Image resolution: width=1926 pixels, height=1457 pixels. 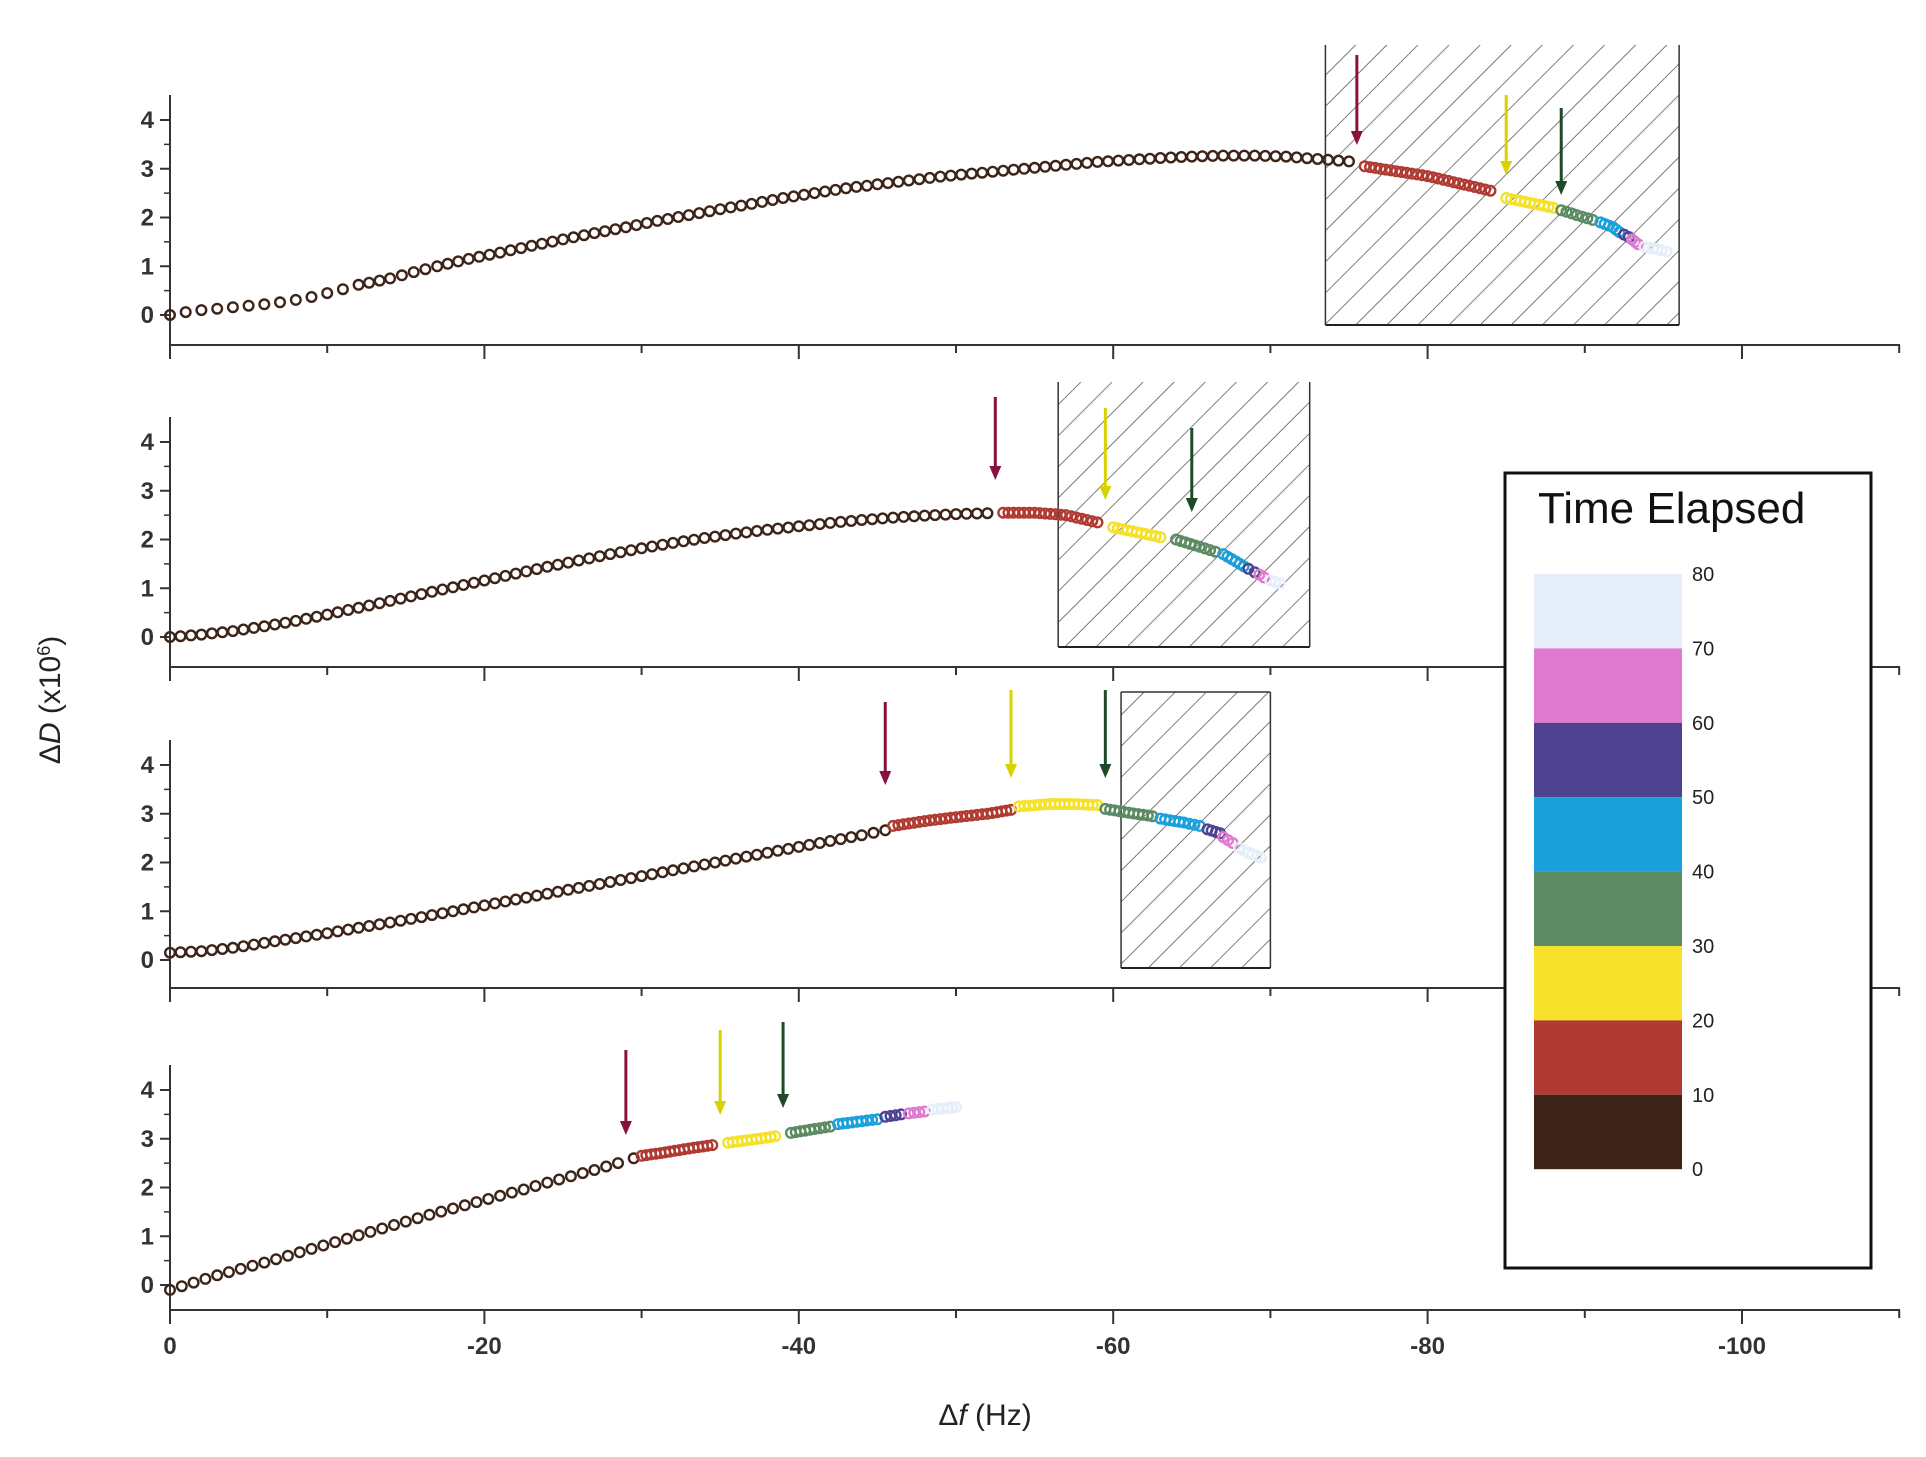 I want to click on panel-2-y-tick-label: 0, so click(x=147, y=637).